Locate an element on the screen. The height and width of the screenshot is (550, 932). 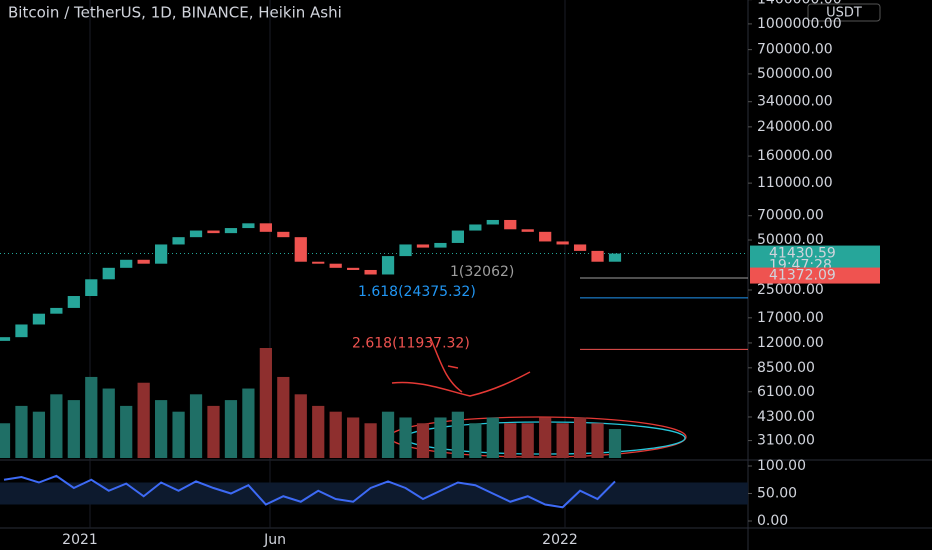
price-tick-label: 240000.00 is located at coordinates (795, 127).